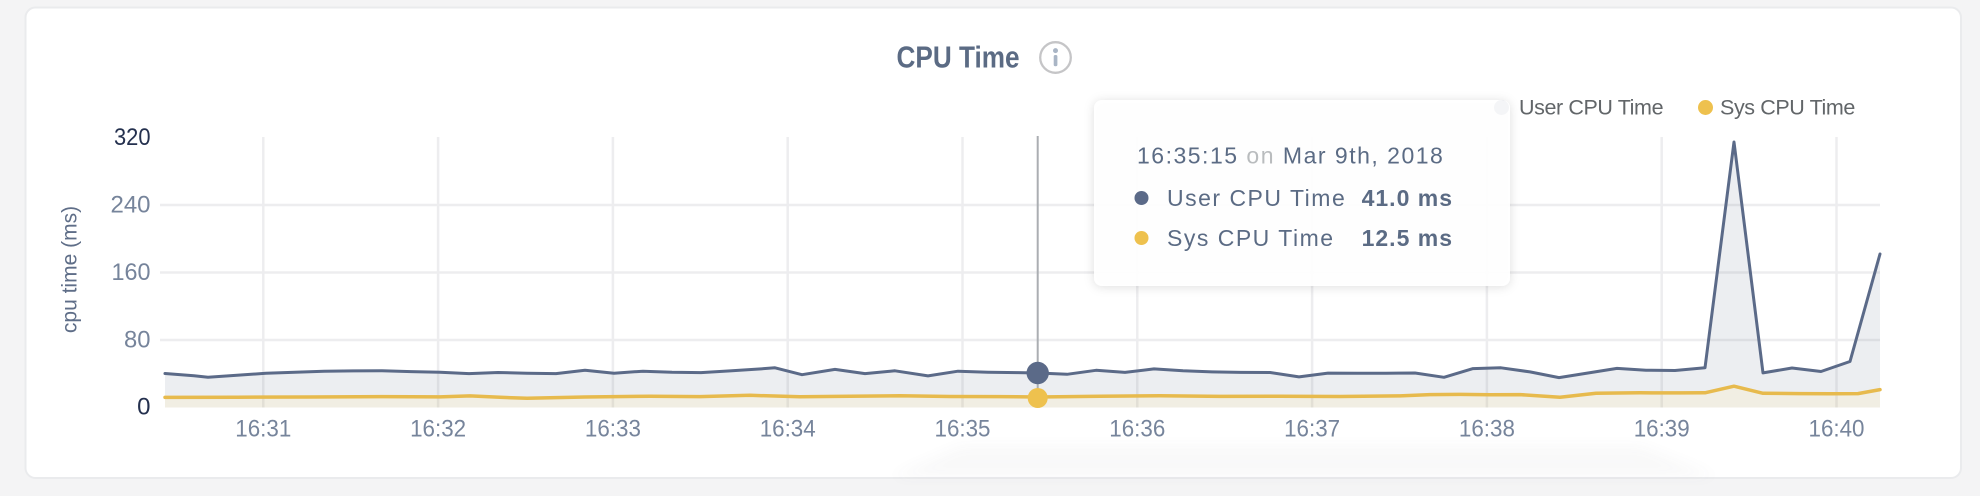 Image resolution: width=1980 pixels, height=496 pixels. What do you see at coordinates (1290, 156) in the screenshot?
I see `svg-text: 16:35:15 on Mar 9th, 2018` at bounding box center [1290, 156].